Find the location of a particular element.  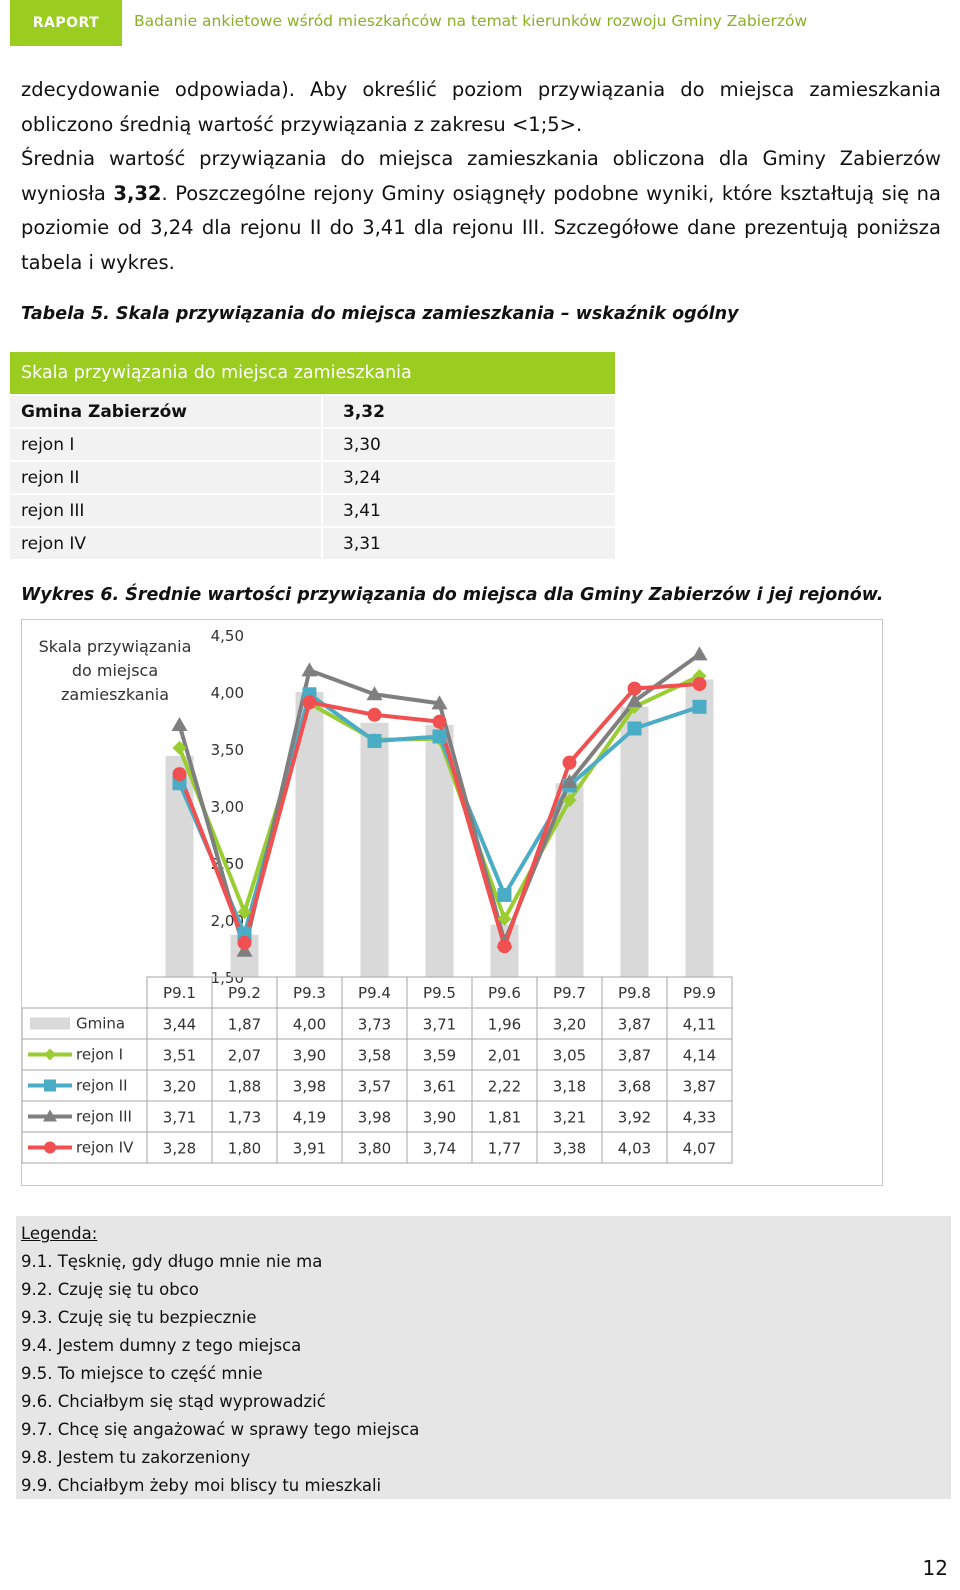

legend-label: rejon IV is located at coordinates (105, 1148).